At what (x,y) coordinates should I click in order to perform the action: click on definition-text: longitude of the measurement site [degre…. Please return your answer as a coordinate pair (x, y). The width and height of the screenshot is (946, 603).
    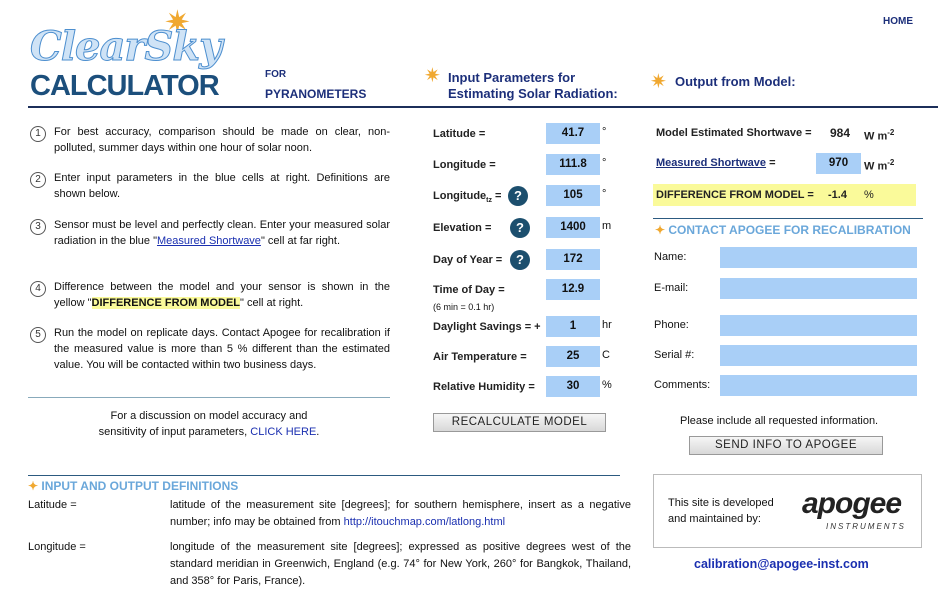
    Looking at the image, I should click on (400, 564).